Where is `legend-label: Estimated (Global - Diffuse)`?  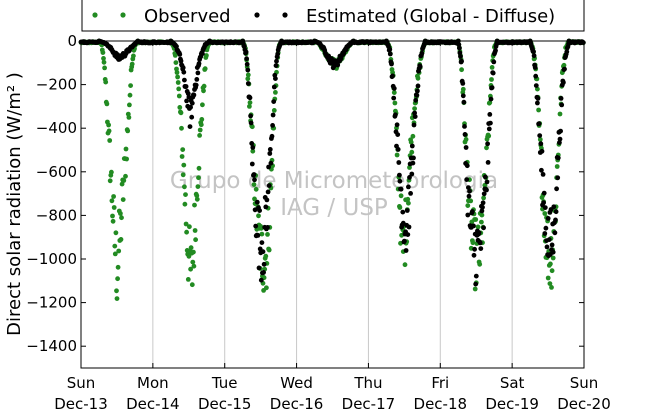
legend-label: Estimated (Global - Diffuse) is located at coordinates (430, 16).